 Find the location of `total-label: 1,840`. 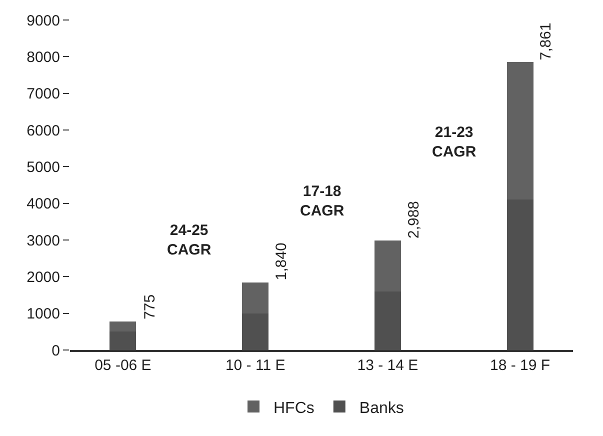

total-label: 1,840 is located at coordinates (281, 261).